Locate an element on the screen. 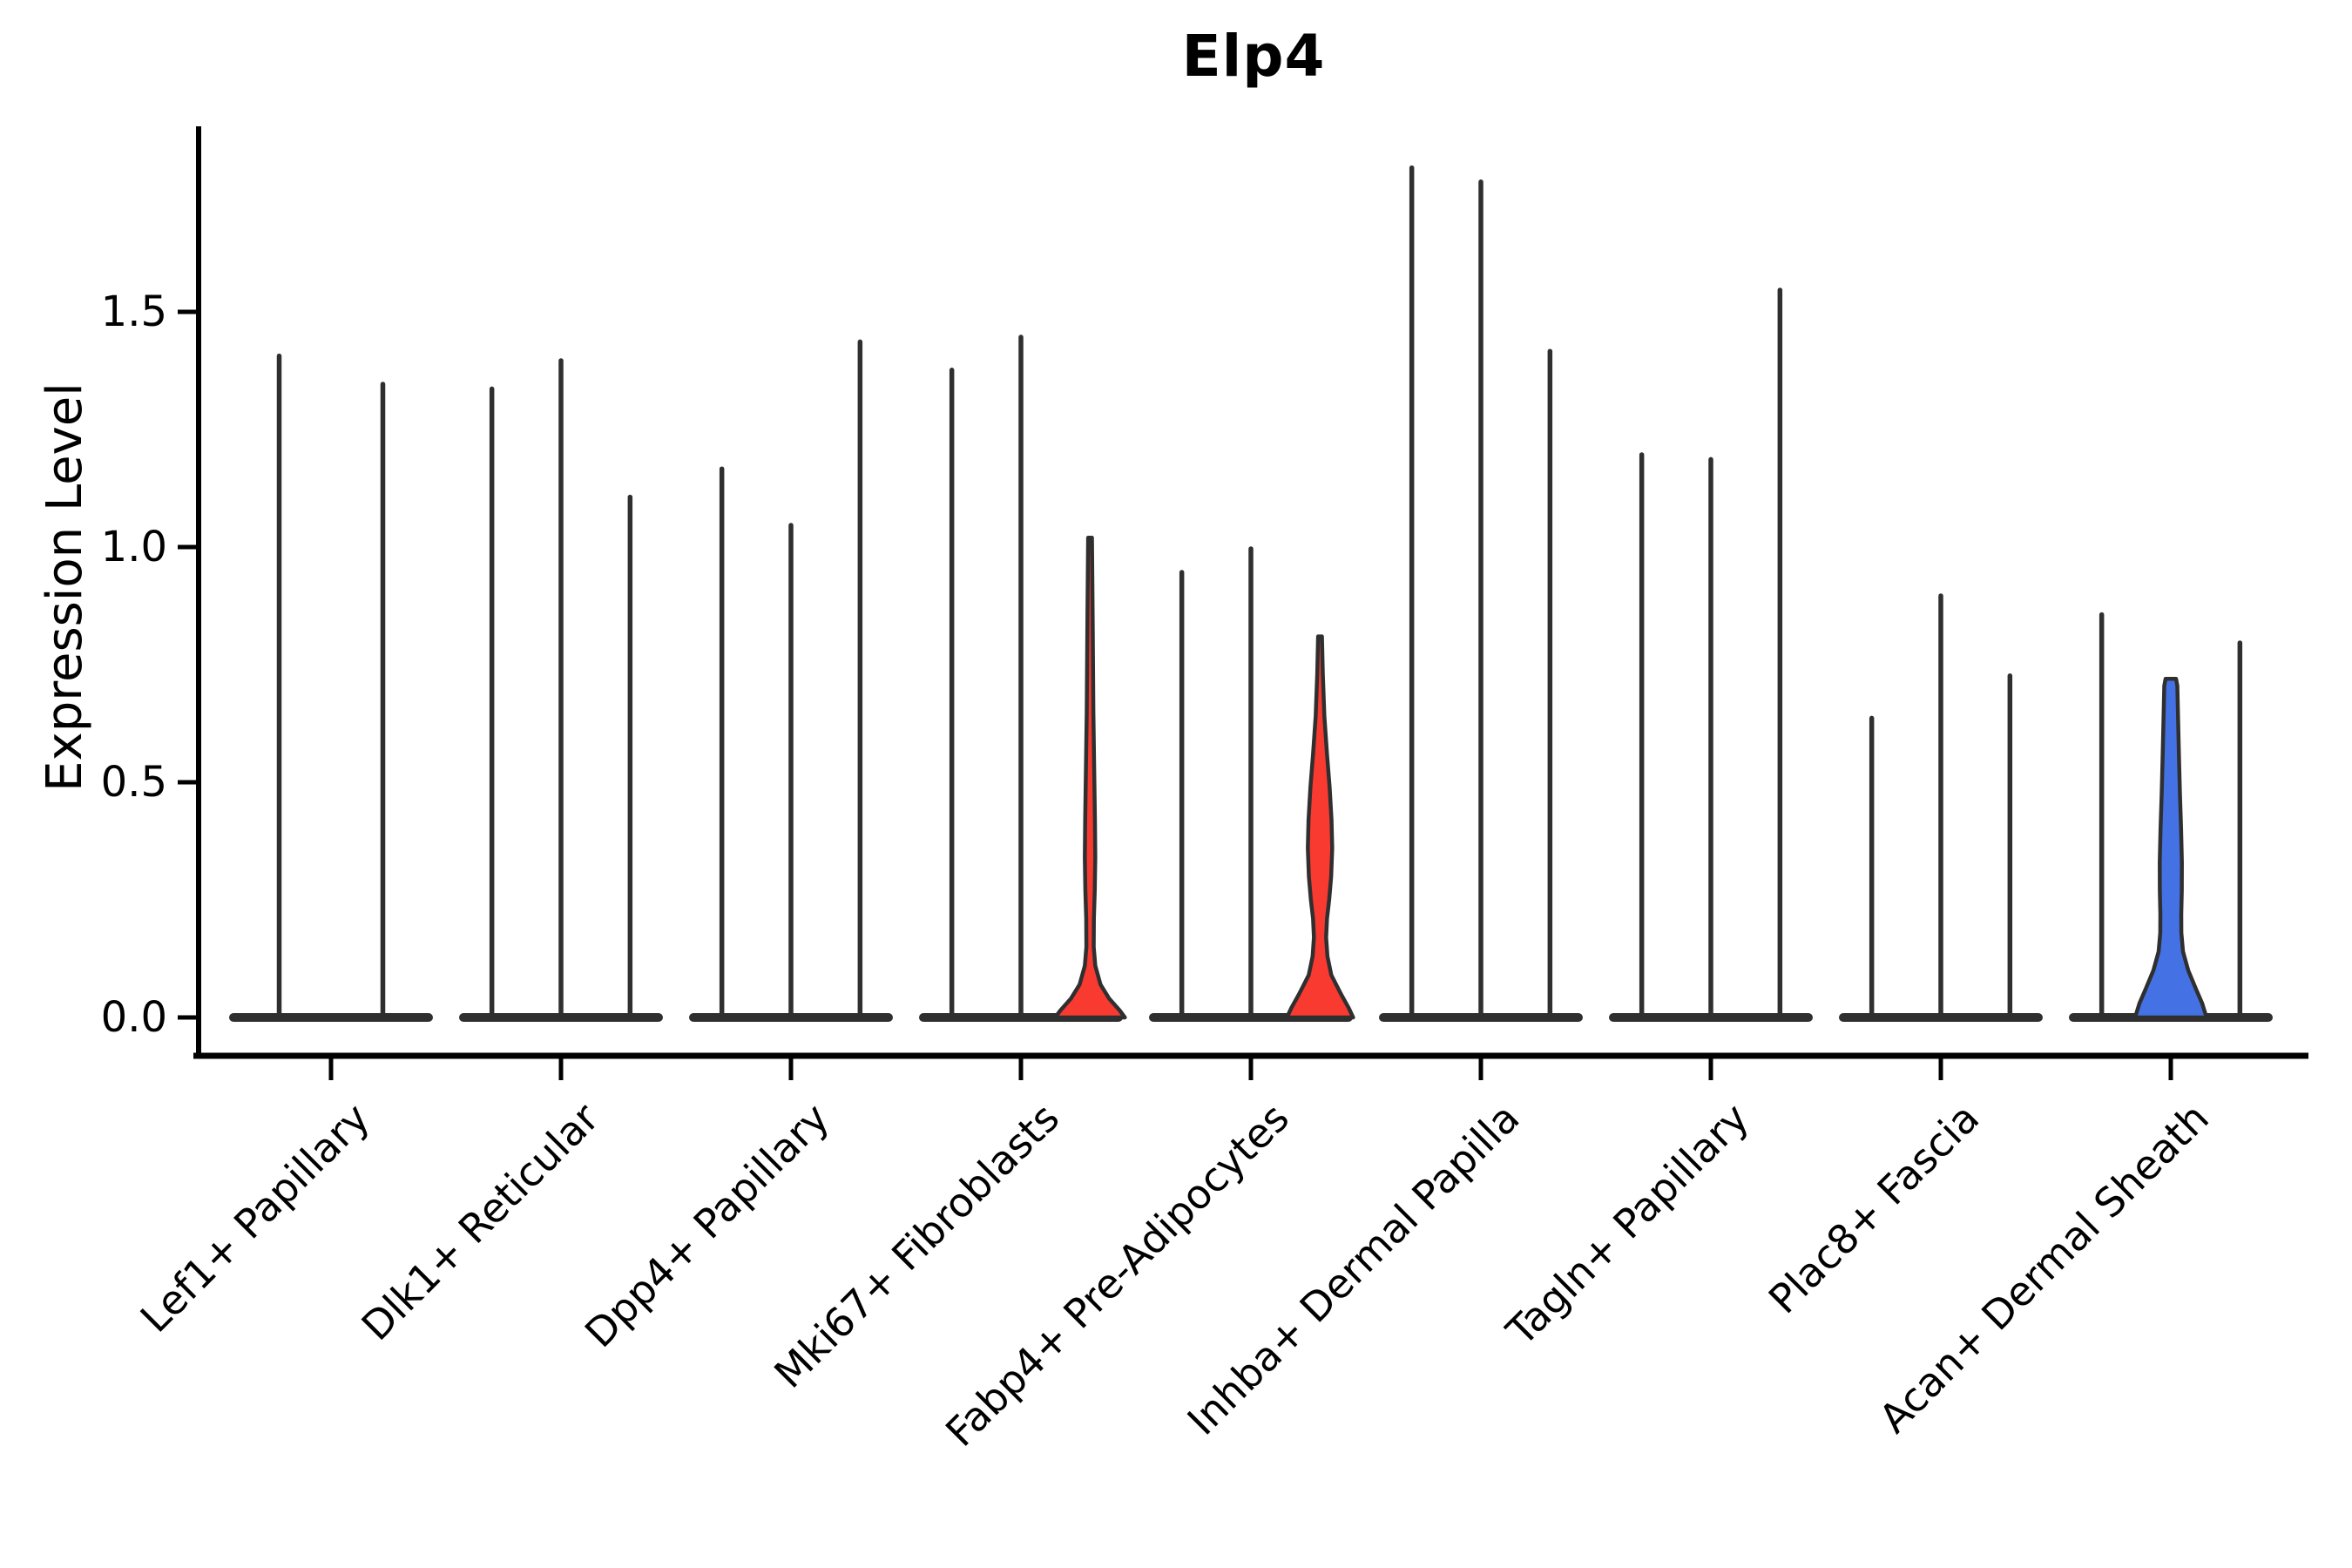  y-tick-label: 1.0 is located at coordinates (134, 547).